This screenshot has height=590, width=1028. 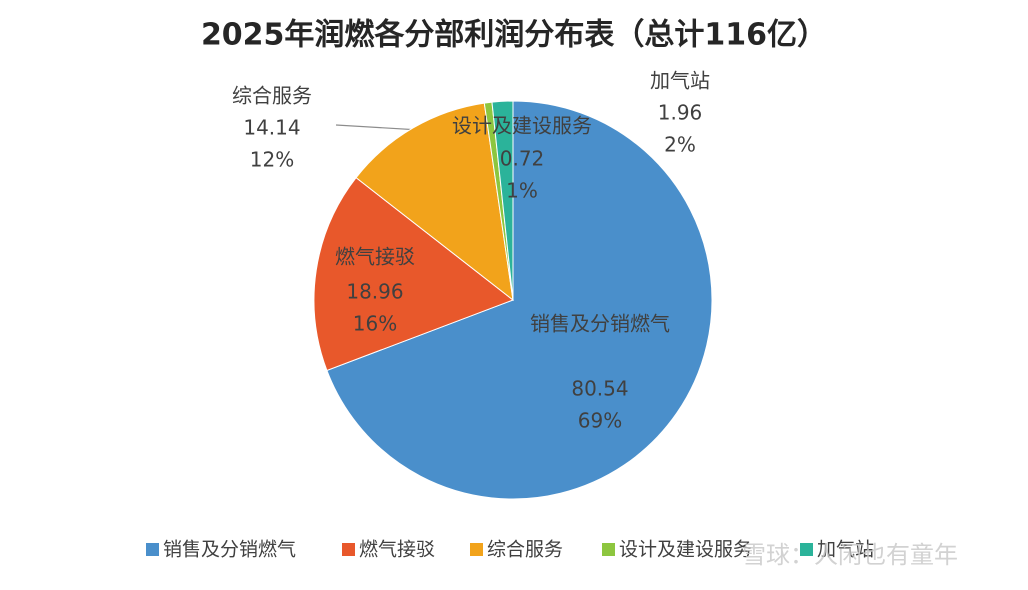 I want to click on slice-category-label: 加气站, so click(x=680, y=81).